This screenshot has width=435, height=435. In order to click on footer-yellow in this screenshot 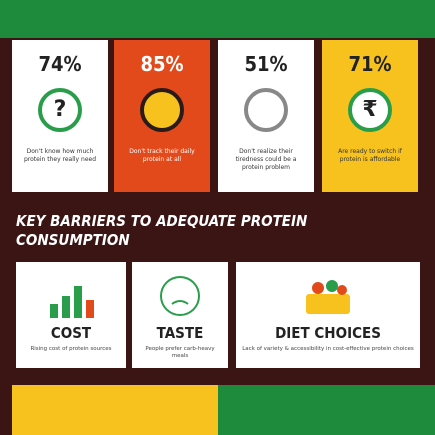, I will do `click(115, 410)`.